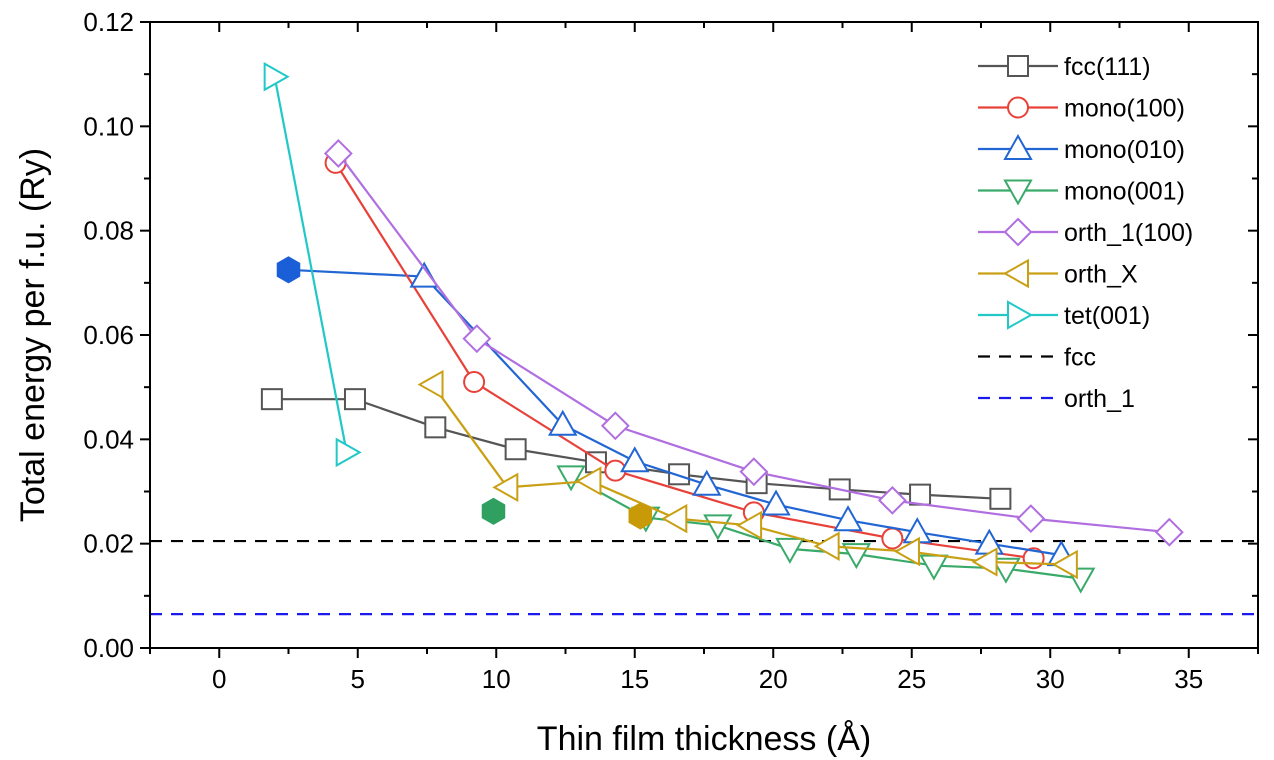 The width and height of the screenshot is (1274, 760). Describe the element at coordinates (1124, 150) in the screenshot. I see `legend-label: mono(010)` at that location.